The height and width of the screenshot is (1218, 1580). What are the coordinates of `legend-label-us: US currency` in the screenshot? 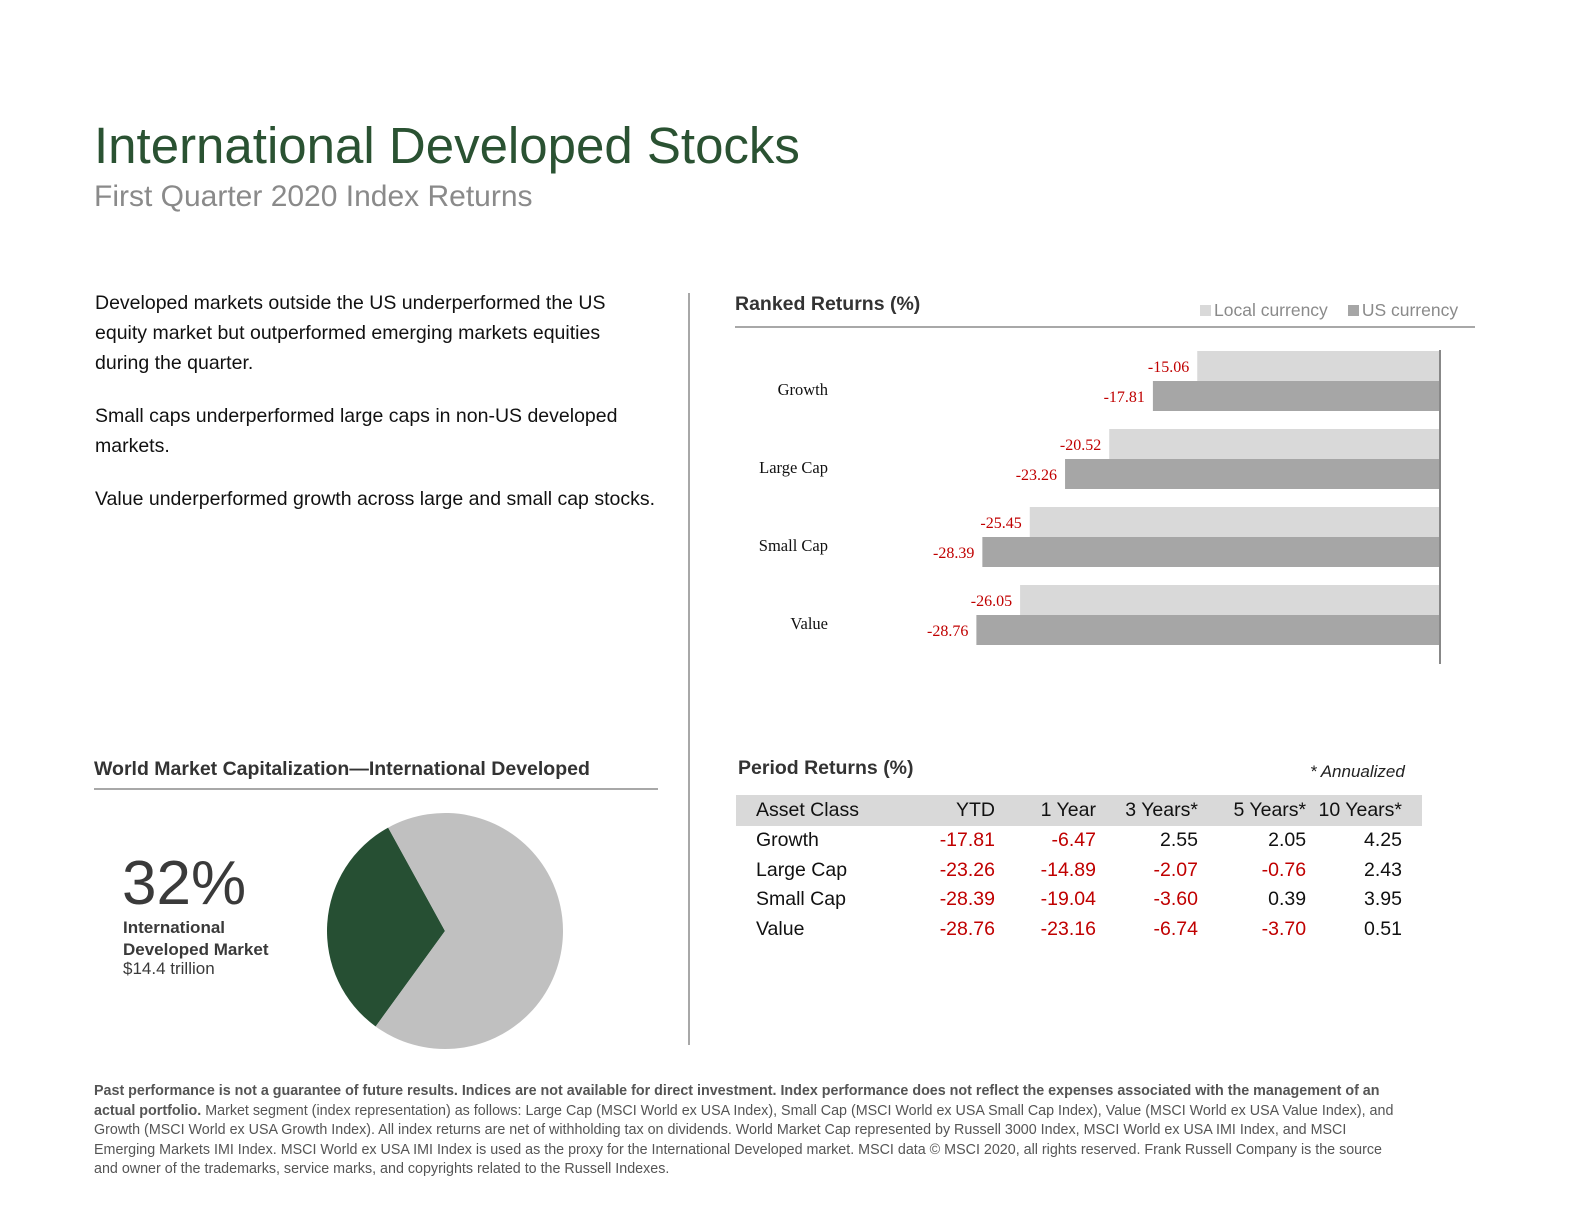 It's located at (1410, 310).